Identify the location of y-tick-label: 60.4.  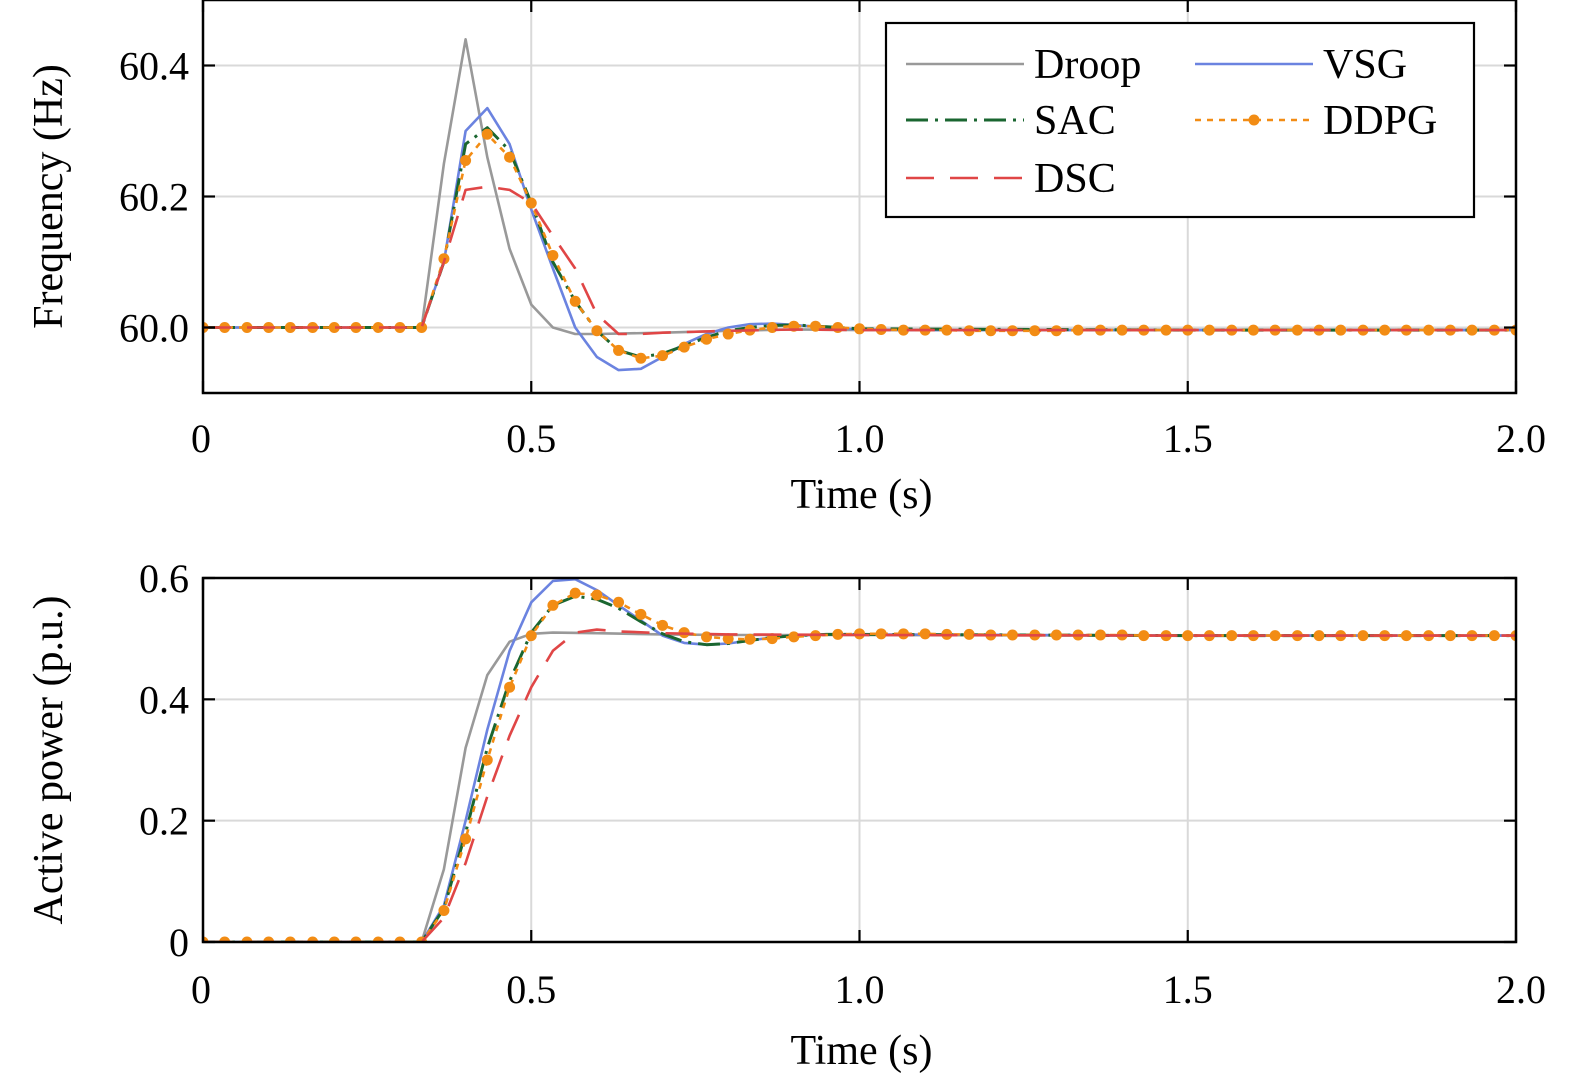
(154, 66).